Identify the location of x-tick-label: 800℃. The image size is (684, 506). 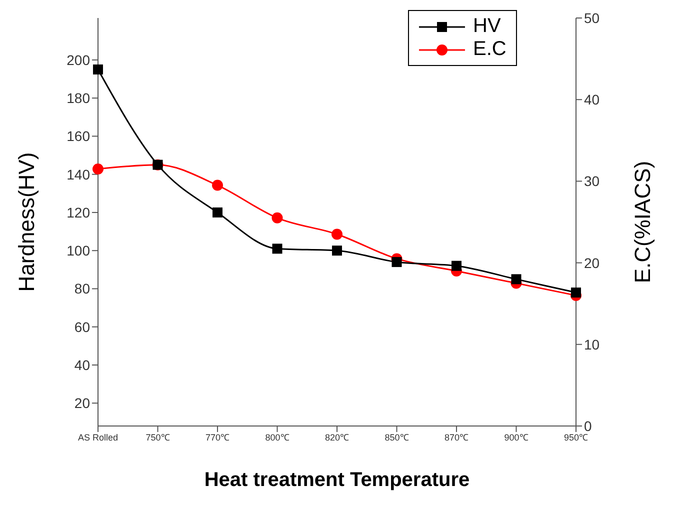
(277, 437).